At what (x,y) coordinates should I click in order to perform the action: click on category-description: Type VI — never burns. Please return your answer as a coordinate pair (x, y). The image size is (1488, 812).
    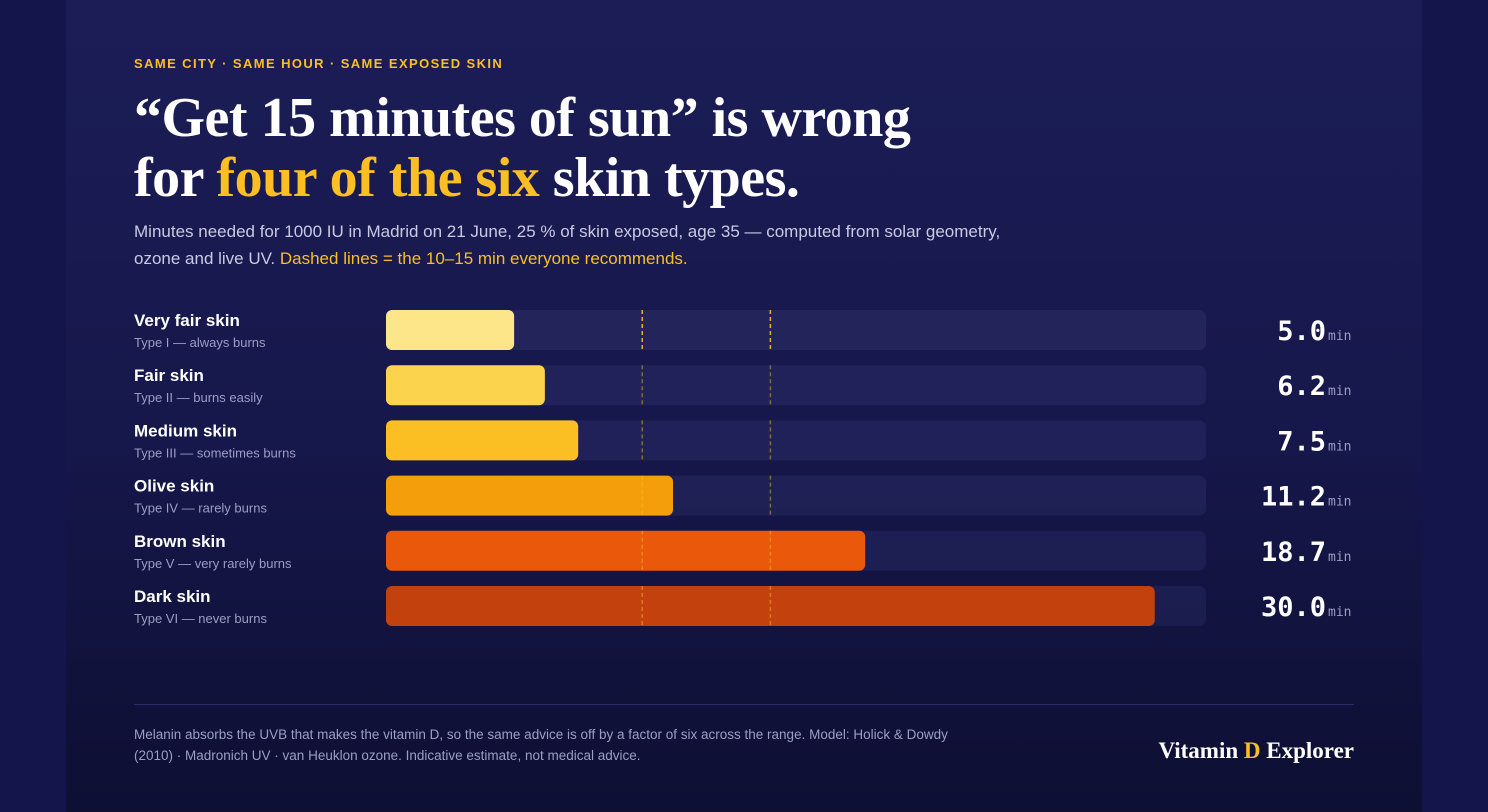
    Looking at the image, I should click on (200, 618).